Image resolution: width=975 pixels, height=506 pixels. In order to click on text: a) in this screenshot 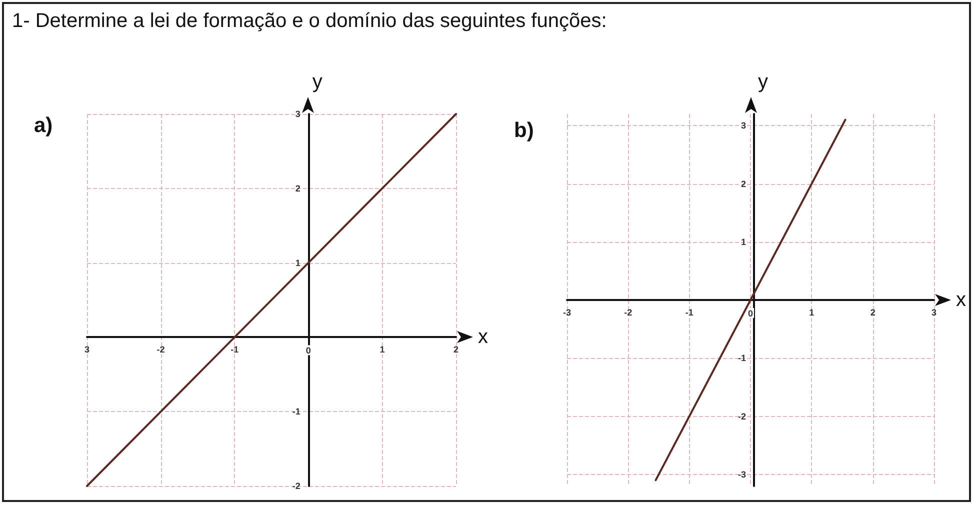, I will do `click(43, 126)`.